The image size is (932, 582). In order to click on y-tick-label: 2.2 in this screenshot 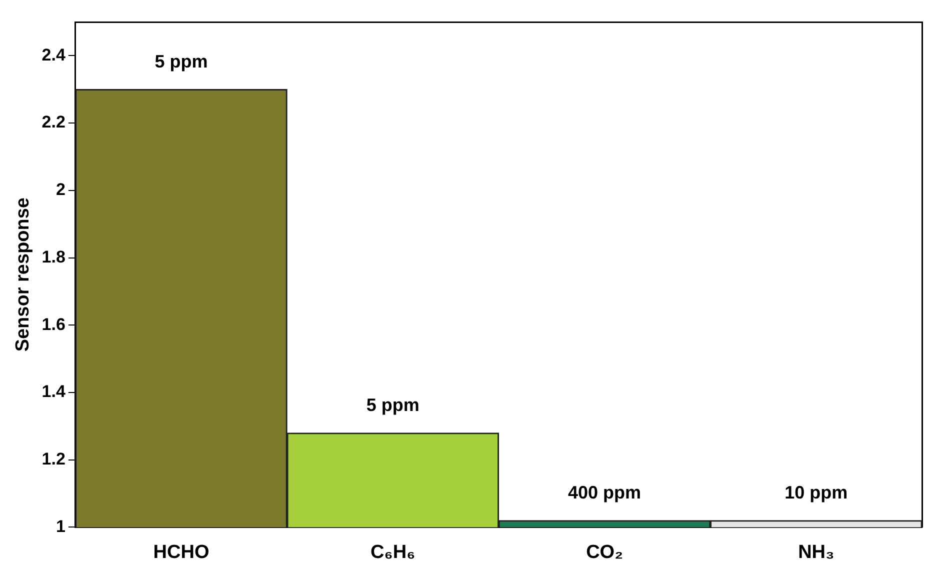, I will do `click(54, 122)`.